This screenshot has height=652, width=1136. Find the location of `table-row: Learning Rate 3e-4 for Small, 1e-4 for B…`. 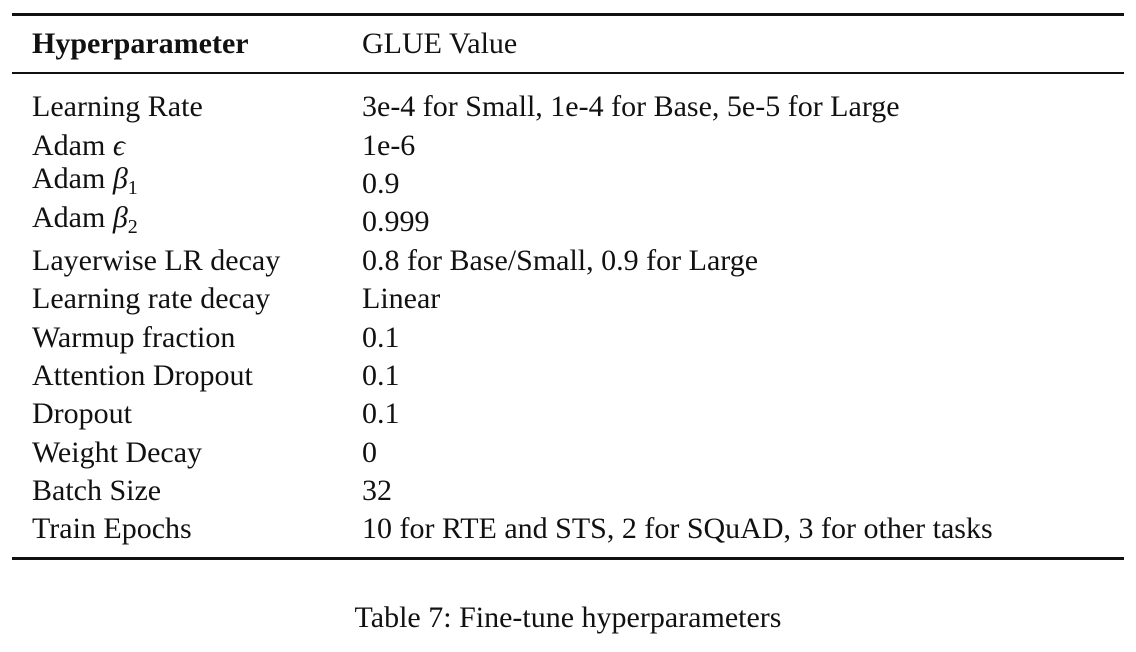

table-row: Learning Rate 3e-4 for Small, 1e-4 for B… is located at coordinates (568, 107).